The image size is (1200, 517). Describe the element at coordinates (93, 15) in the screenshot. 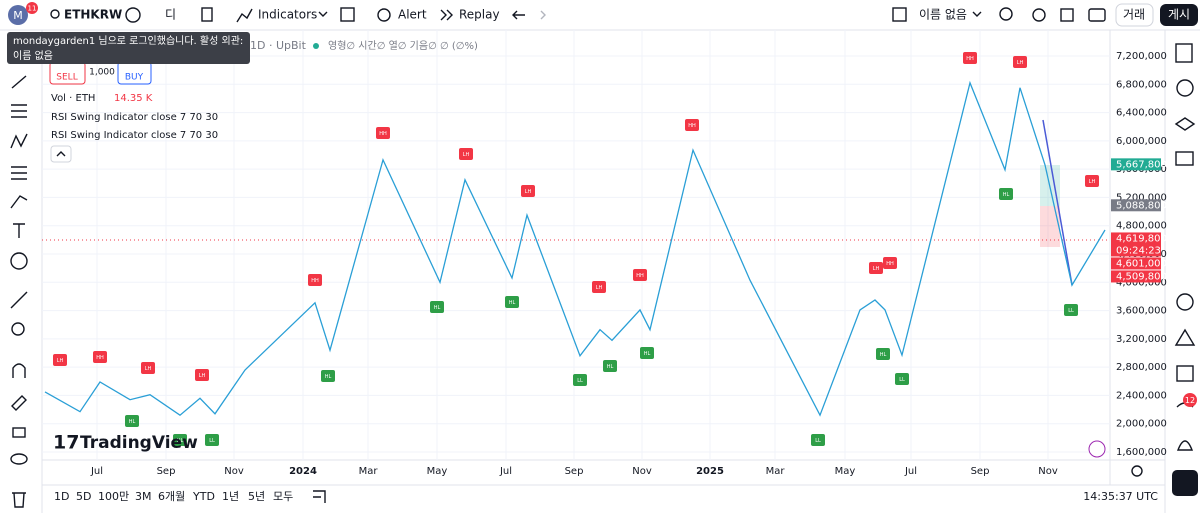

I see `symbol: ETHKRW` at that location.